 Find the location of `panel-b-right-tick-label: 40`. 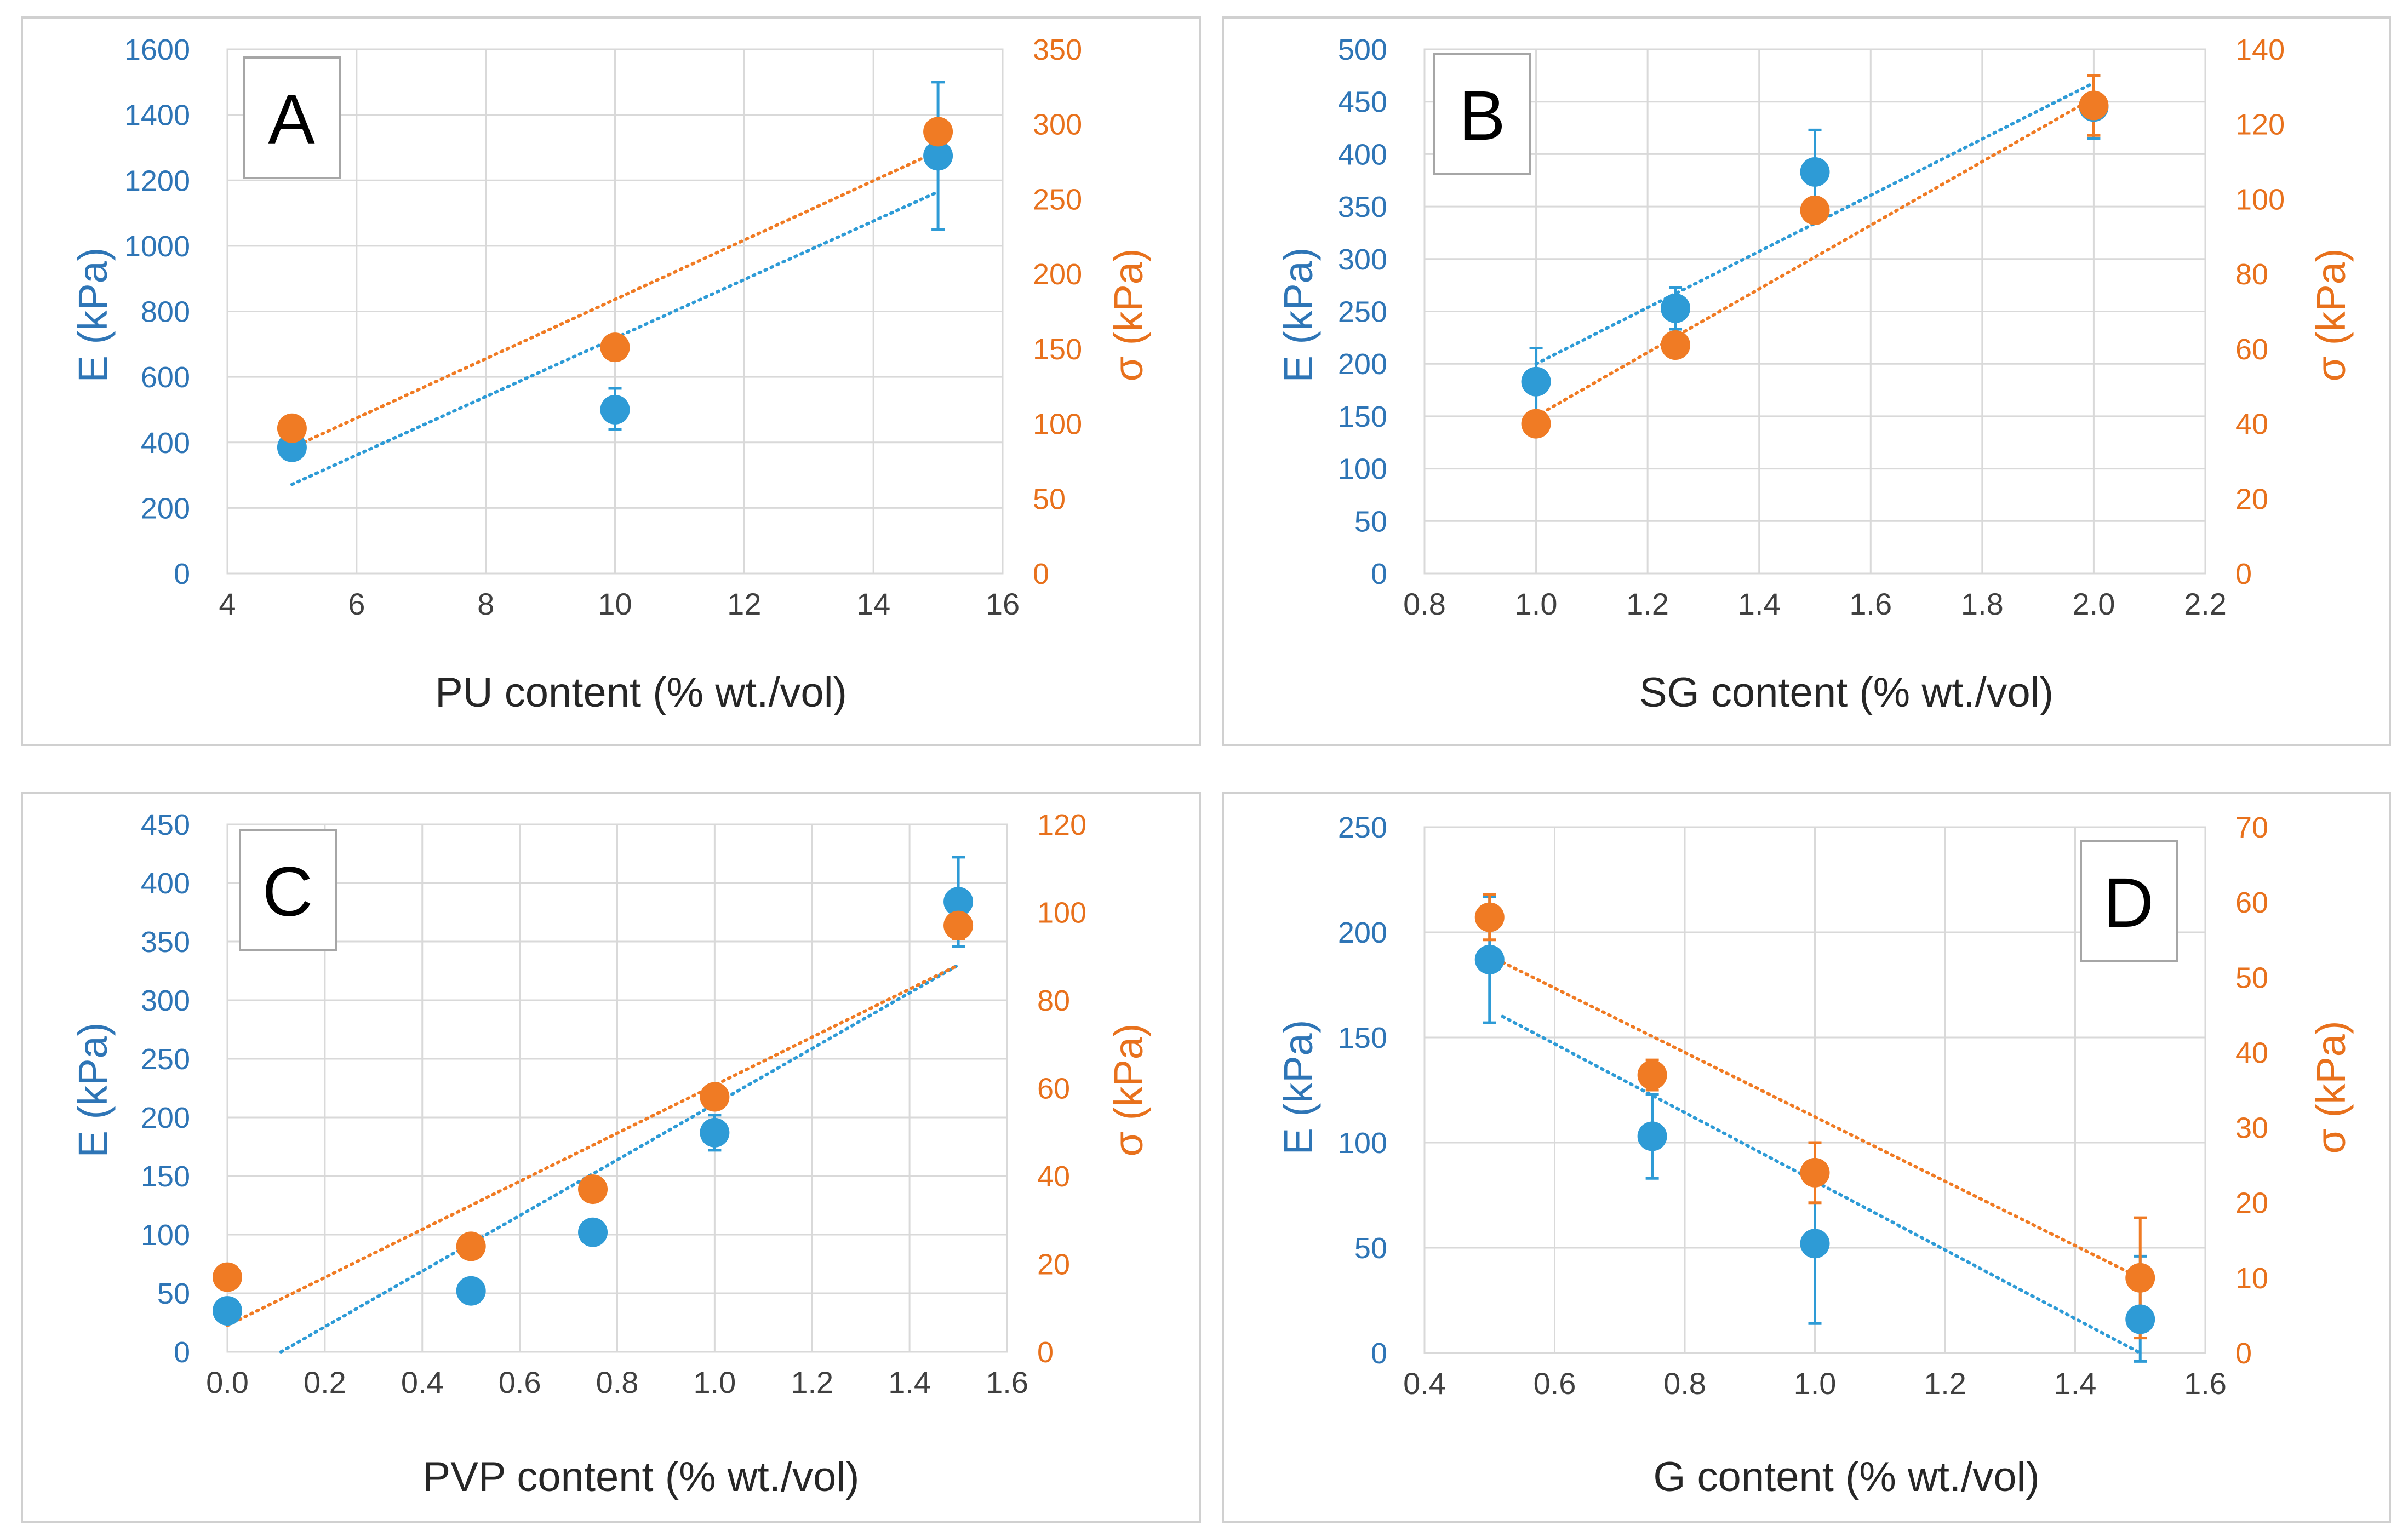

panel-b-right-tick-label: 40 is located at coordinates (2252, 425).